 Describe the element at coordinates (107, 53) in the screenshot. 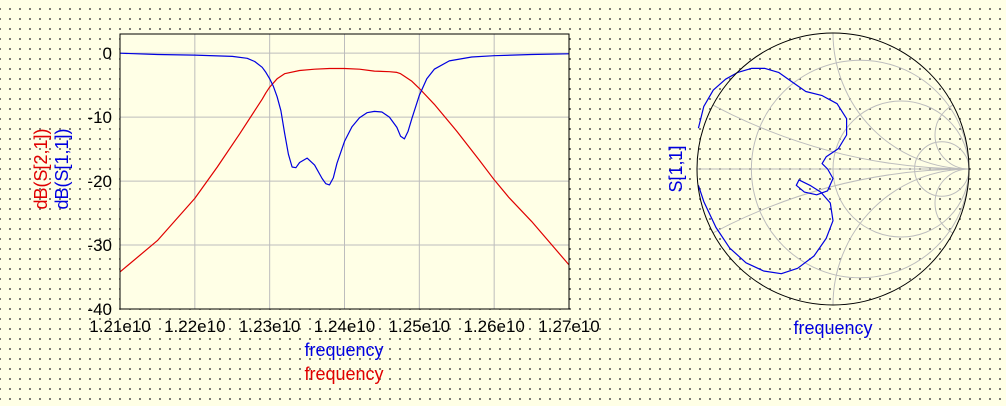

I see `y-tick-label: 0` at that location.